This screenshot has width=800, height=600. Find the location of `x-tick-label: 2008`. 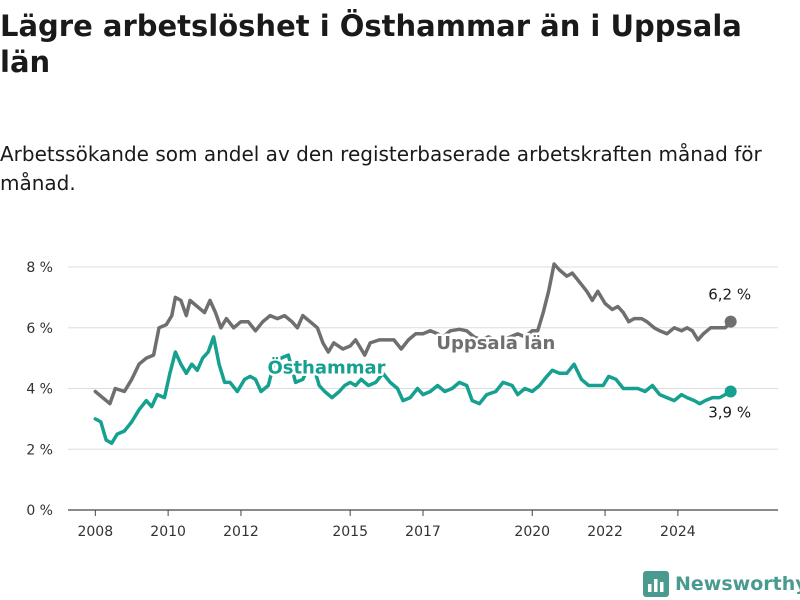

x-tick-label: 2008 is located at coordinates (95, 532).